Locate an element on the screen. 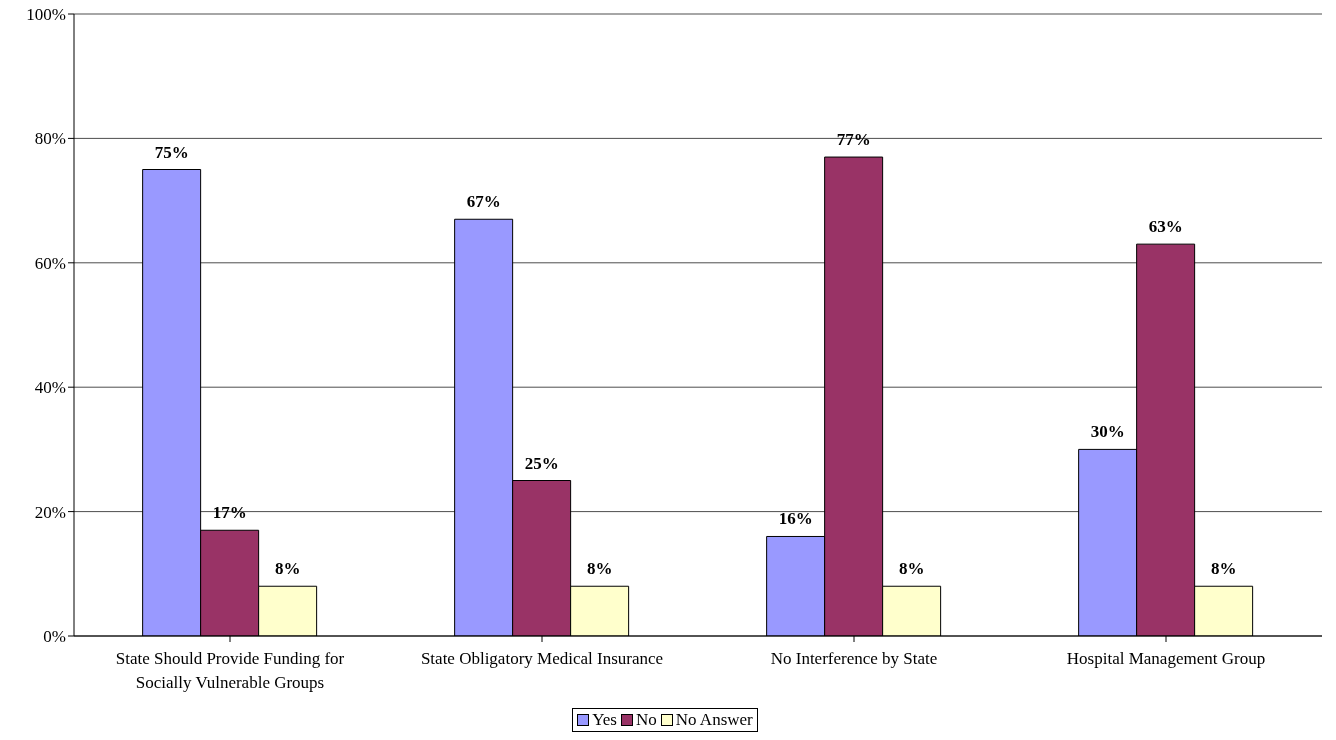  x-tick-label: State Should Provide Funding for Socially Vulnerable Groups is located at coordinates (230, 670).